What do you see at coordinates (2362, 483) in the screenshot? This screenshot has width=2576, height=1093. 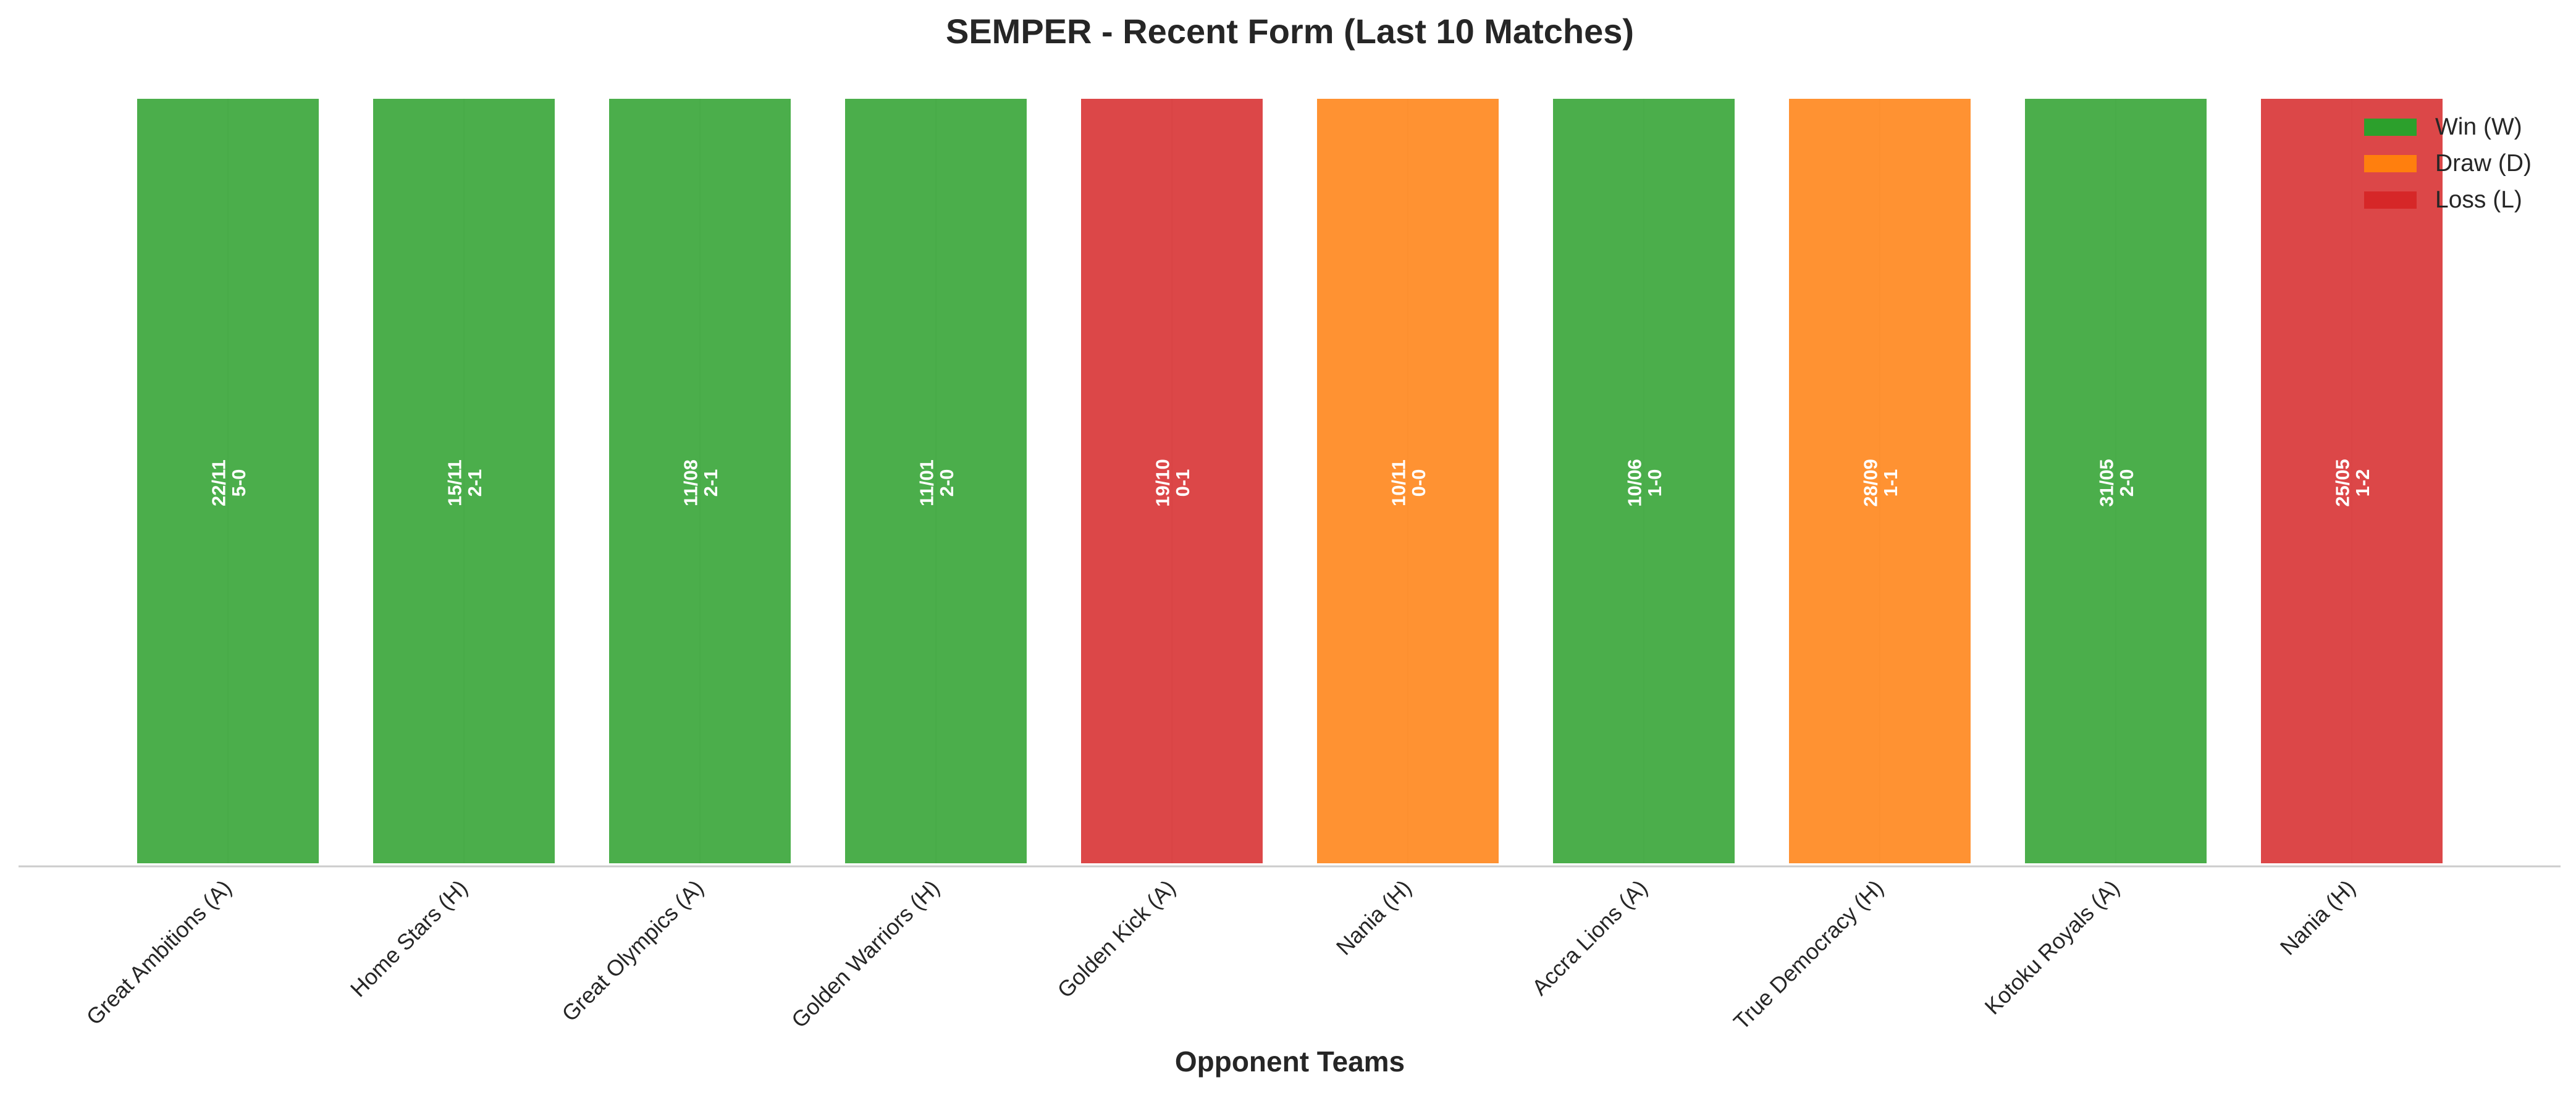 I see `bar-score-label: 1-2` at bounding box center [2362, 483].